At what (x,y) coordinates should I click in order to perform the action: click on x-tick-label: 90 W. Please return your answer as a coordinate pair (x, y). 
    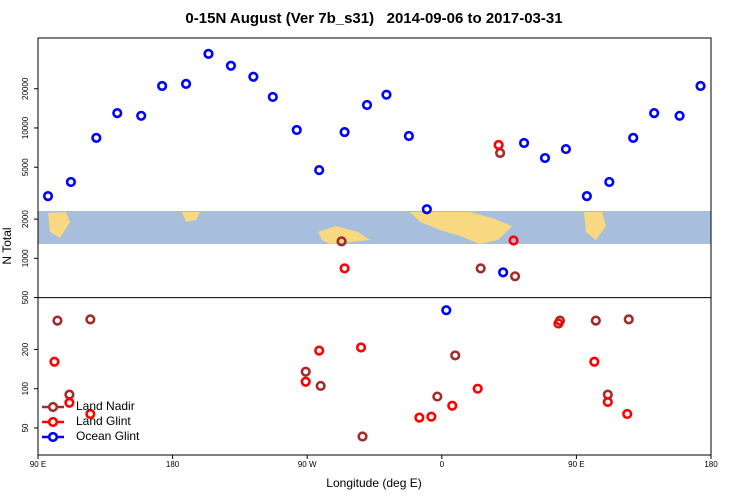
    Looking at the image, I should click on (307, 464).